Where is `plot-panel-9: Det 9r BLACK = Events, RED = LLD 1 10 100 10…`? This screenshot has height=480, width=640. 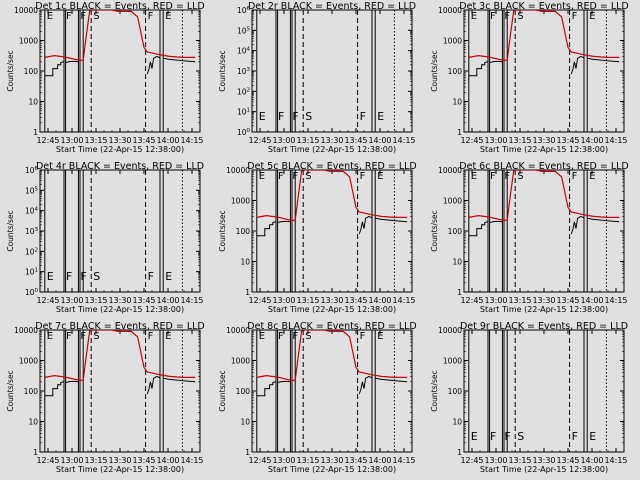
plot-panel-9: Det 9r BLACK = Events, RED = LLD 1 10 100 10… is located at coordinates (529, 397).